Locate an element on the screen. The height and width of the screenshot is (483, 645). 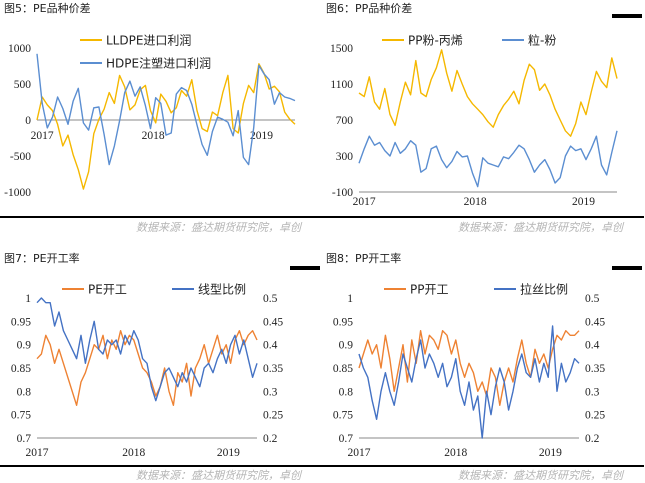
y-tick-label: -100 is located at coordinates (342, 193).